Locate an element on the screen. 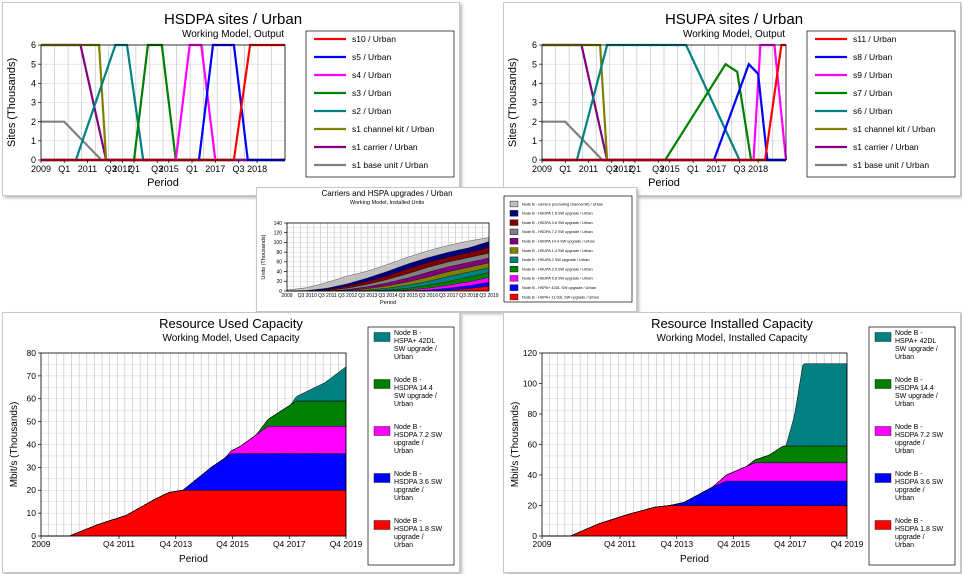 Image resolution: width=962 pixels, height=574 pixels. x-tick-label: 2017 is located at coordinates (716, 169).